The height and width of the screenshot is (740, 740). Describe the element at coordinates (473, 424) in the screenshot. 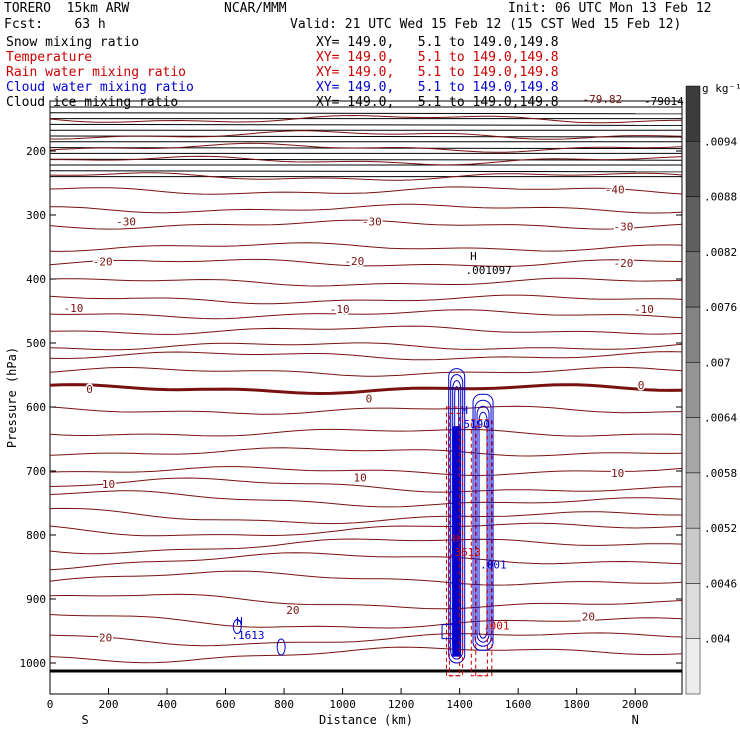

I see `maximum-value: .5190` at that location.